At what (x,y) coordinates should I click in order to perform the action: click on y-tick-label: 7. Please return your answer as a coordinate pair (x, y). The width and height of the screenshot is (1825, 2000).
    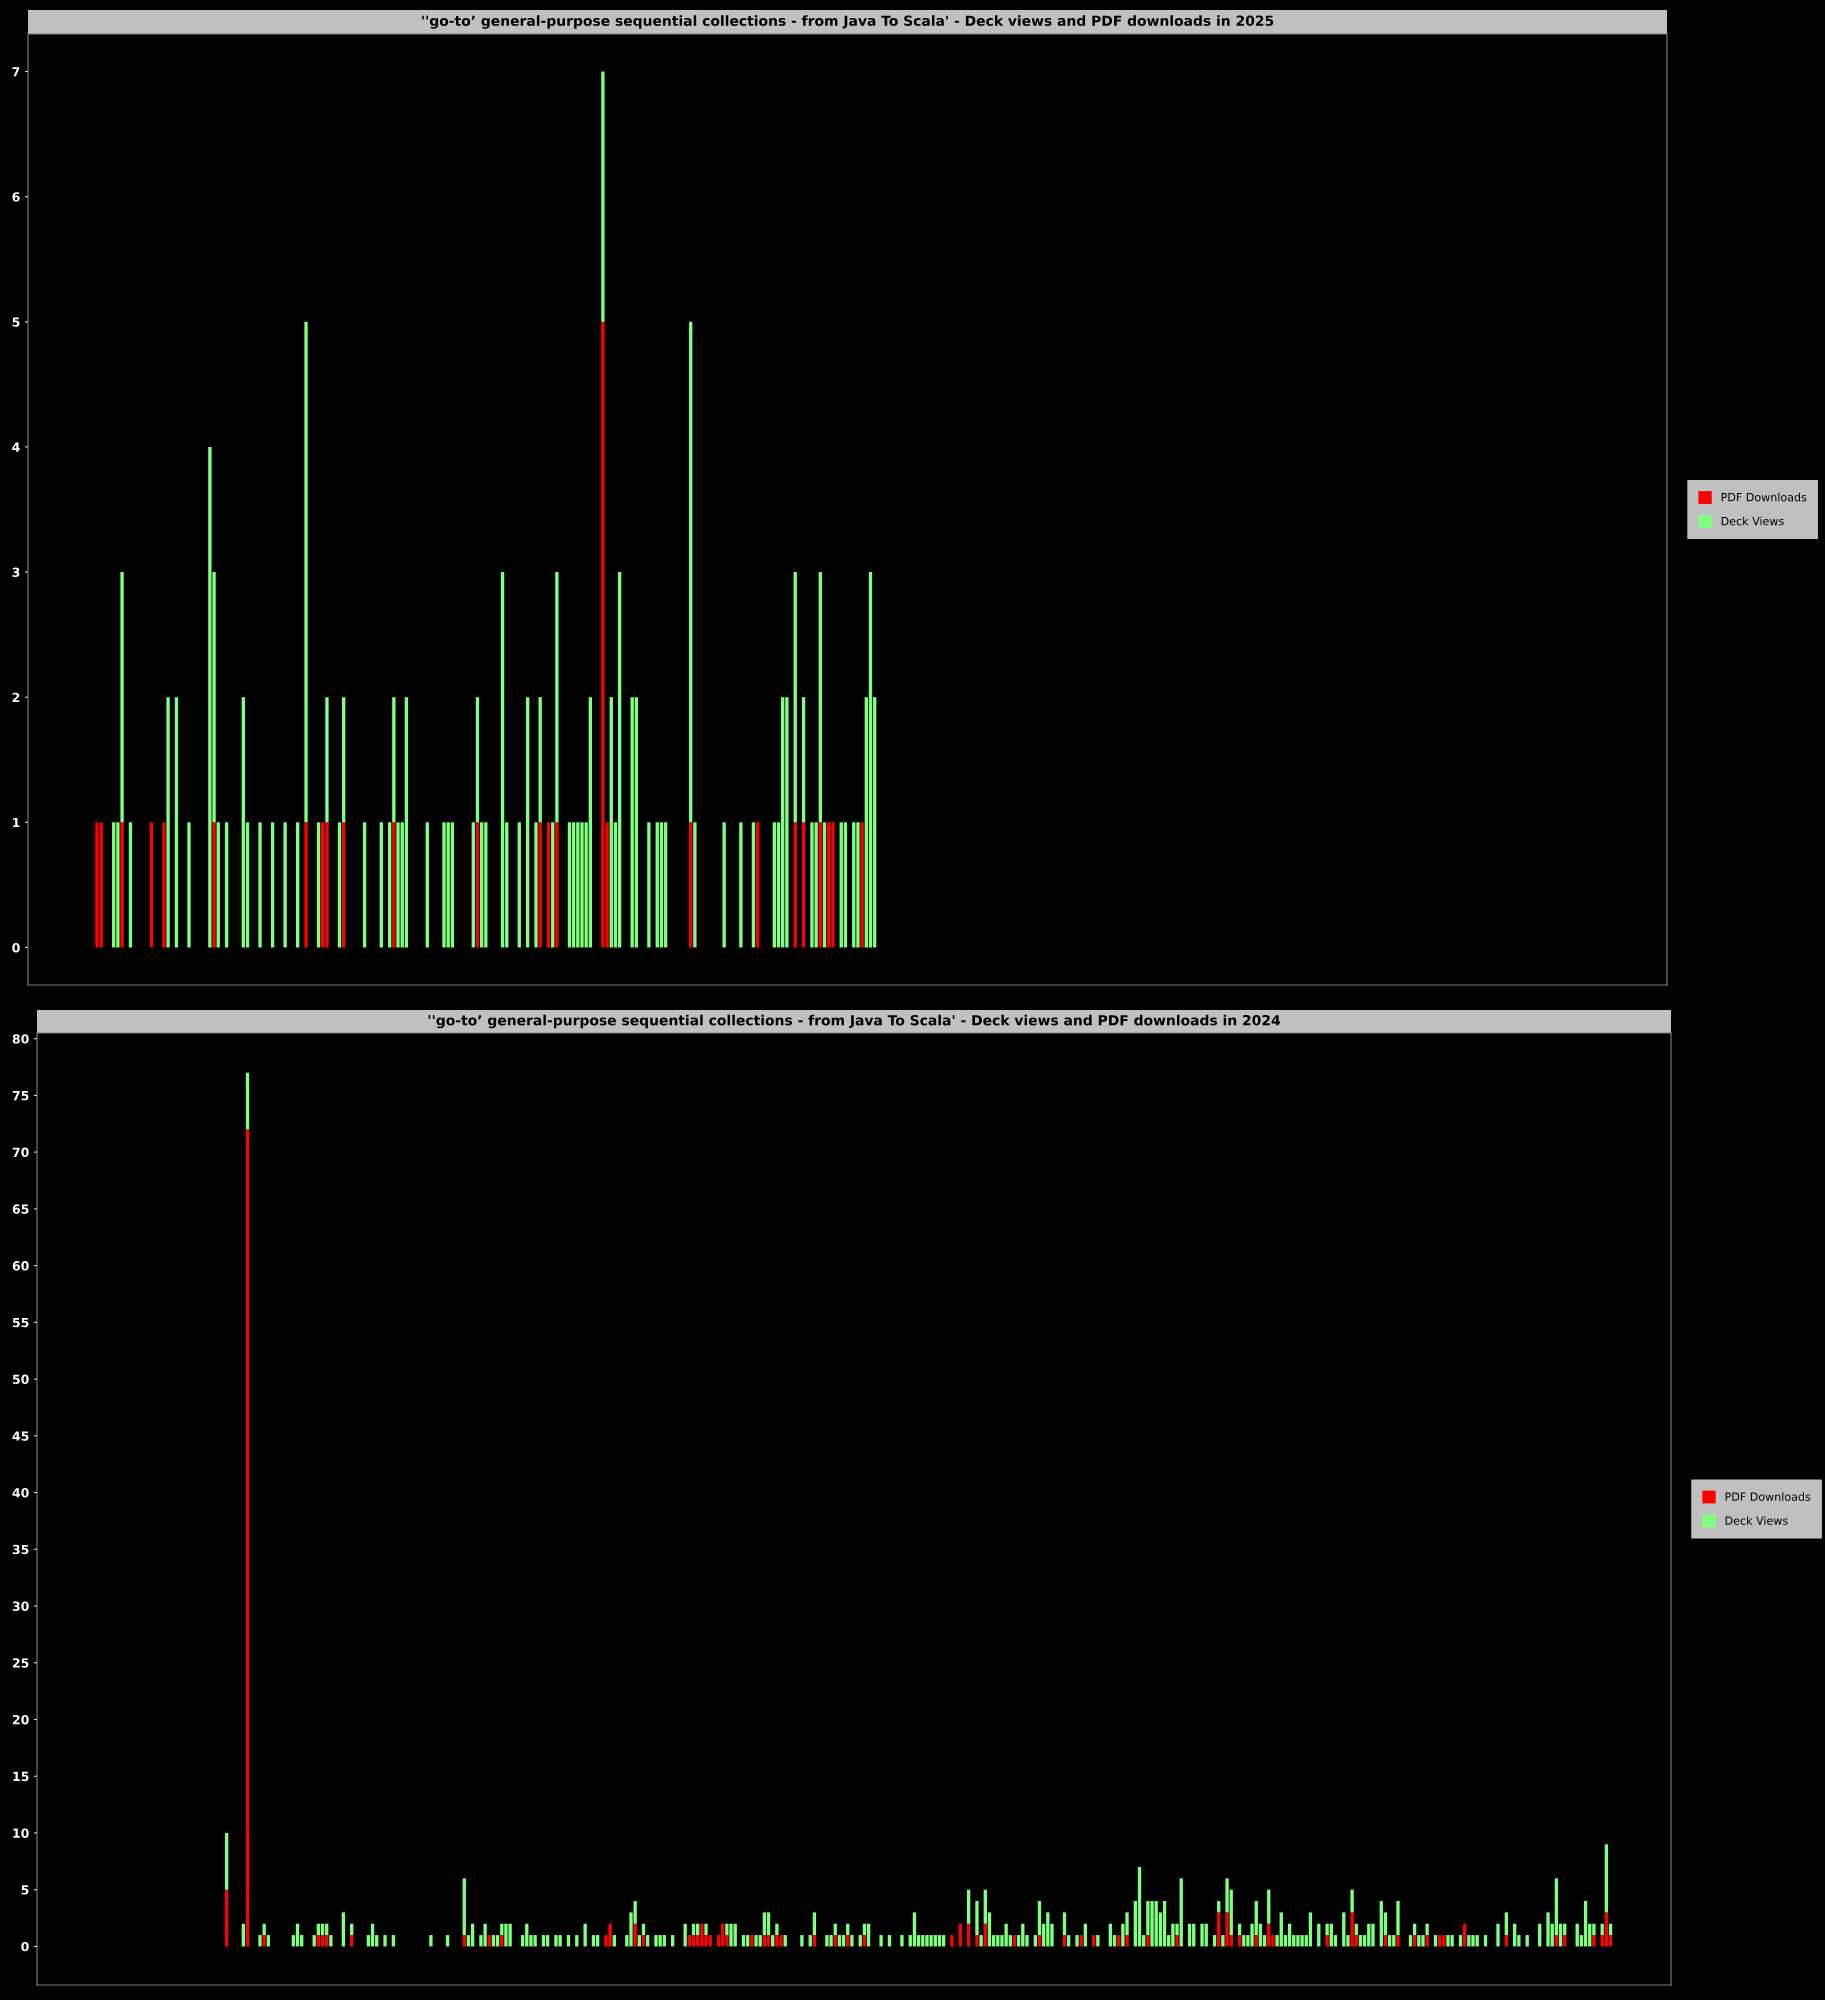
    Looking at the image, I should click on (16, 72).